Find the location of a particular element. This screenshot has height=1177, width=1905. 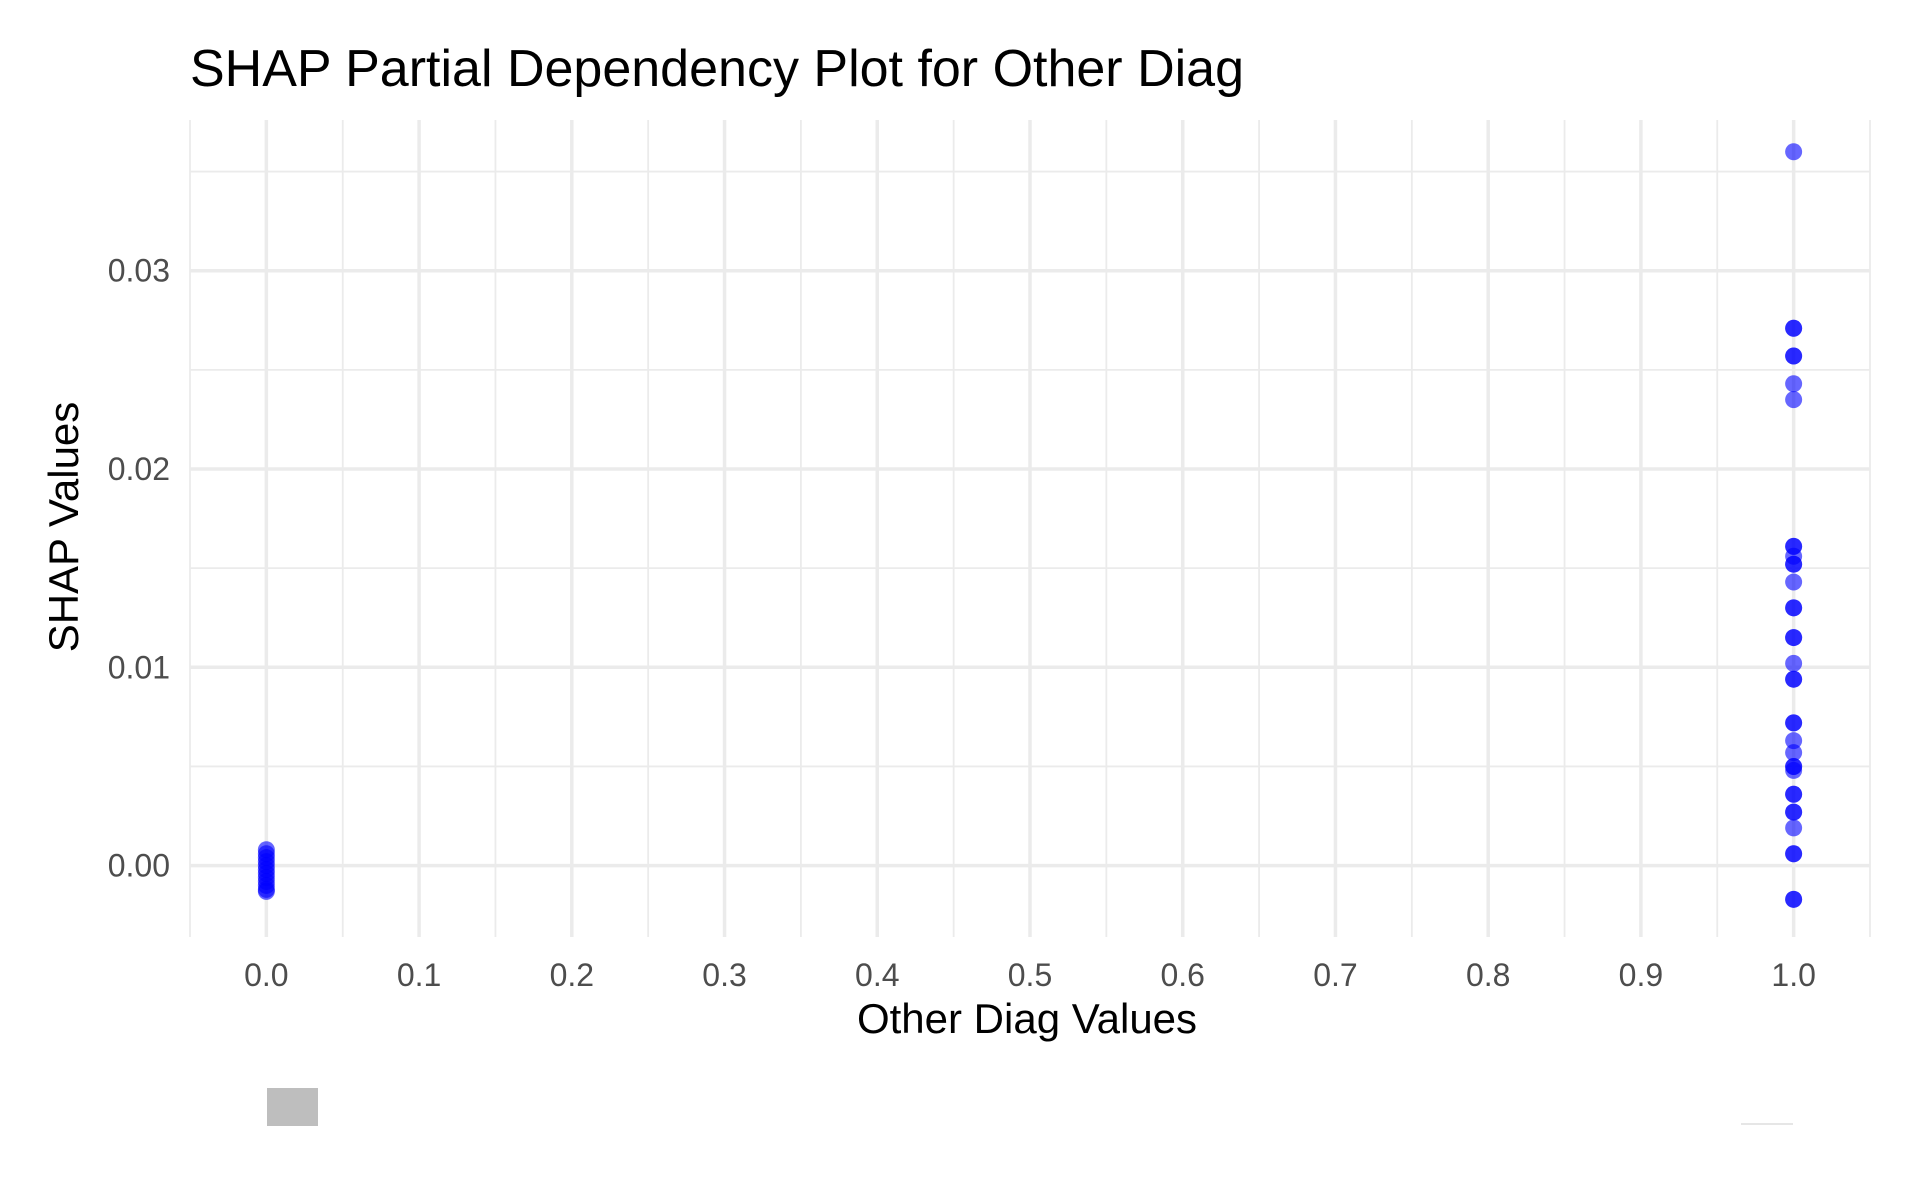

y-tick-label: 0.01 is located at coordinates (139, 667).